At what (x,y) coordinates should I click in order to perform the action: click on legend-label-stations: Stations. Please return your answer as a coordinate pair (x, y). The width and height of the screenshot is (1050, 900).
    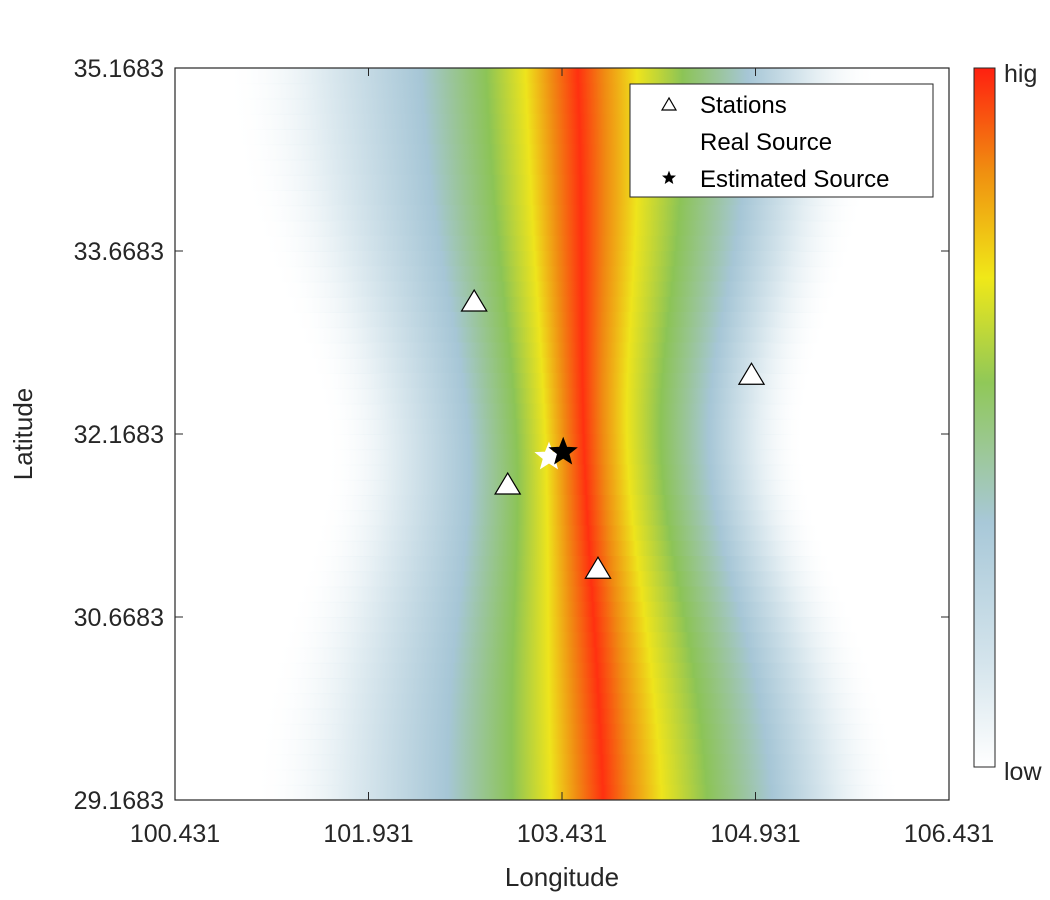
    Looking at the image, I should click on (743, 105).